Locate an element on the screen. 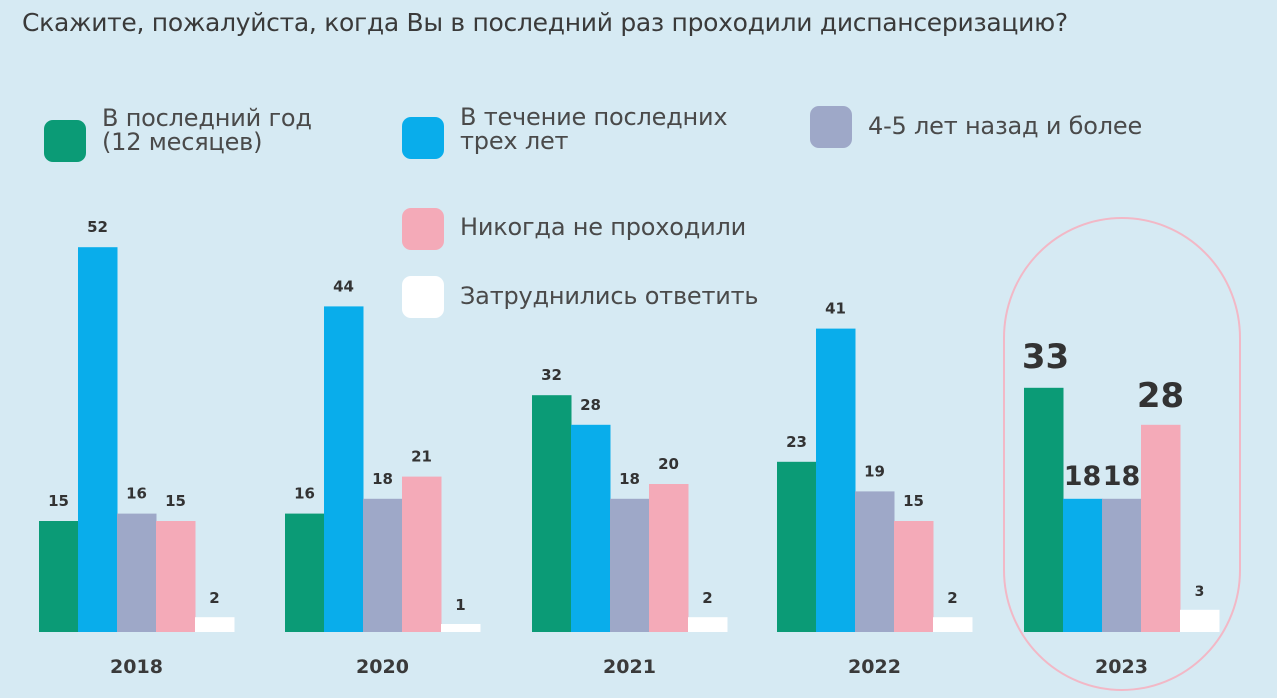 Image resolution: width=1277 pixels, height=698 pixels. category-label-2018: 2018 is located at coordinates (136, 667).